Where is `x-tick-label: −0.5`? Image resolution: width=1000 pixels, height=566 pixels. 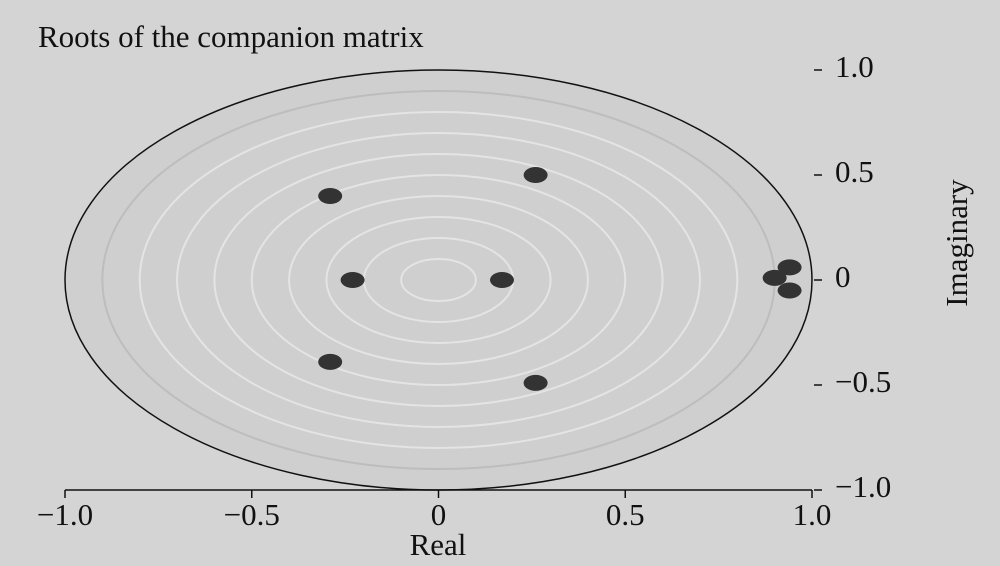 x-tick-label: −0.5 is located at coordinates (252, 514).